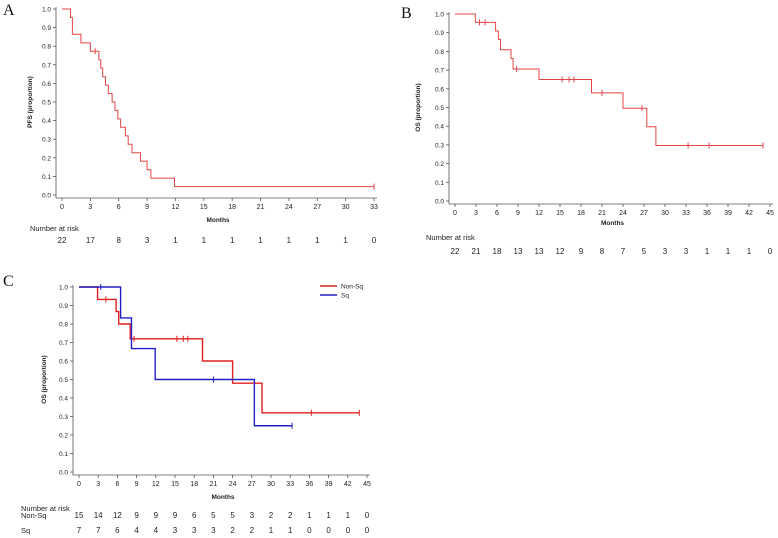 The image size is (778, 538). Describe the element at coordinates (98, 530) in the screenshot. I see `risk-value: 7` at that location.